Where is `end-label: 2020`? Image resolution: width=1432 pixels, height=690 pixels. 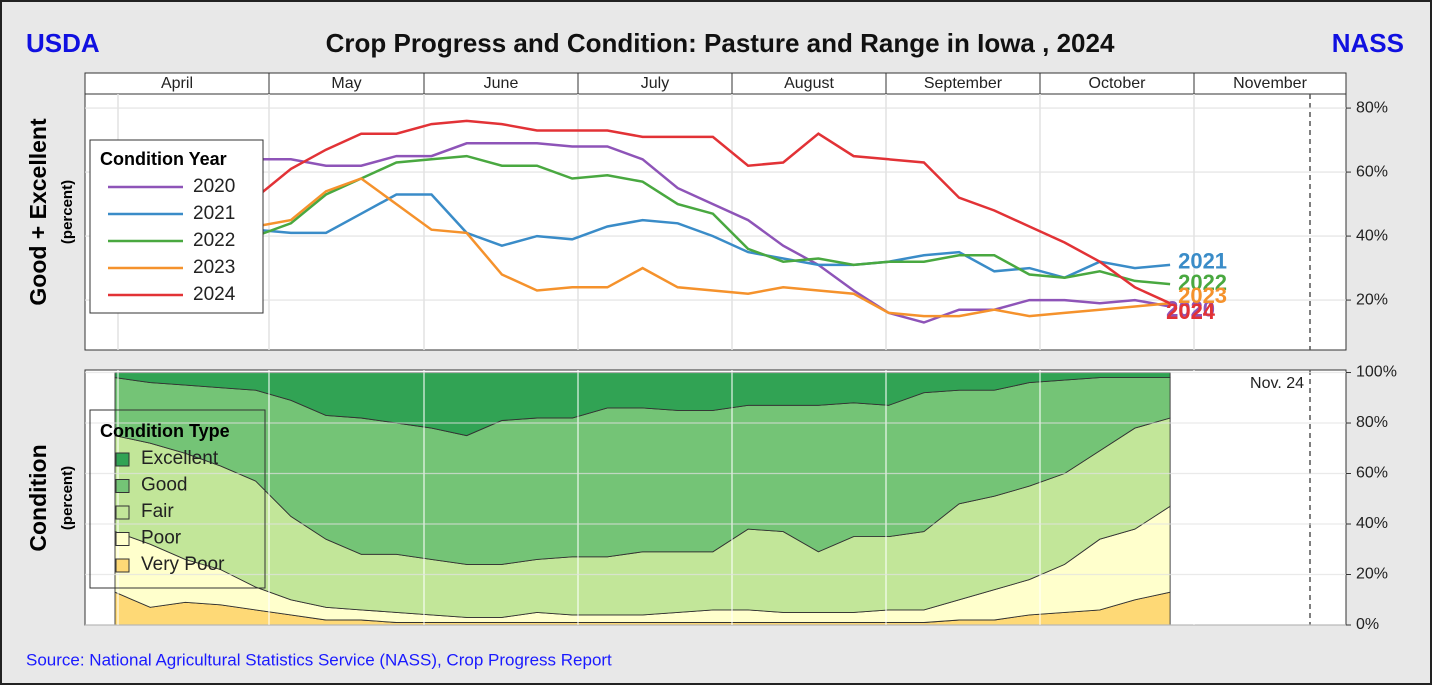 end-label: 2020 is located at coordinates (1190, 308).